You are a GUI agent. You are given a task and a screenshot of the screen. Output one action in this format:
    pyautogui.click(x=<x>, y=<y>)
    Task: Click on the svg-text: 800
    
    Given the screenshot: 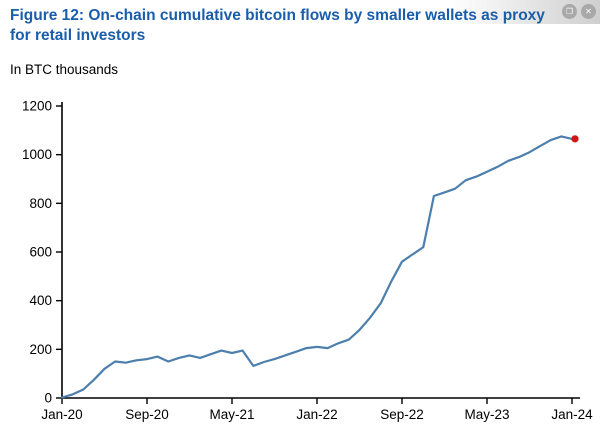 What is the action you would take?
    pyautogui.click(x=40, y=203)
    